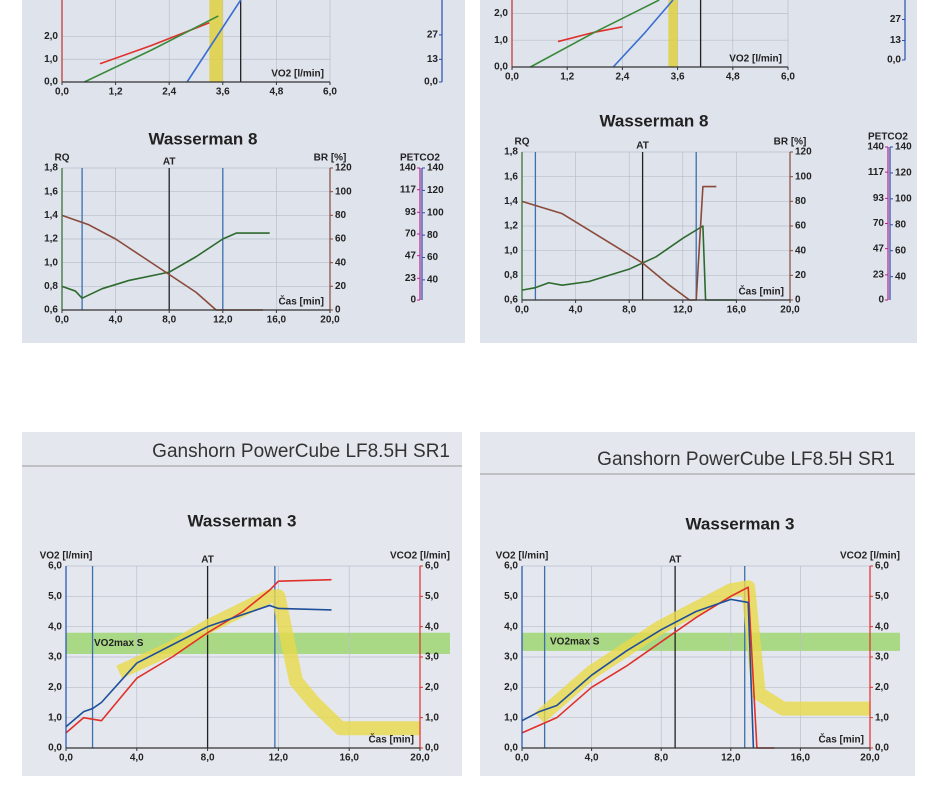  I want to click on band-label: VO2max S, so click(575, 641).